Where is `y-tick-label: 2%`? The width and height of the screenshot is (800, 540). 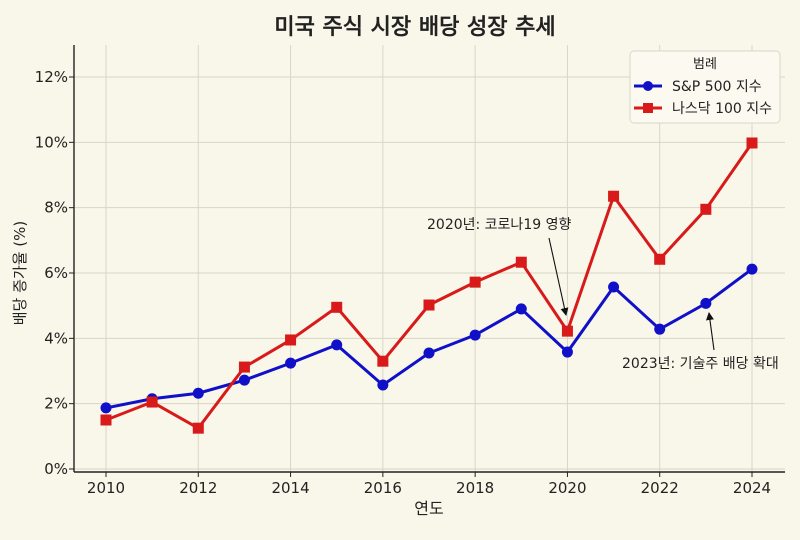
y-tick-label: 2% is located at coordinates (56, 404).